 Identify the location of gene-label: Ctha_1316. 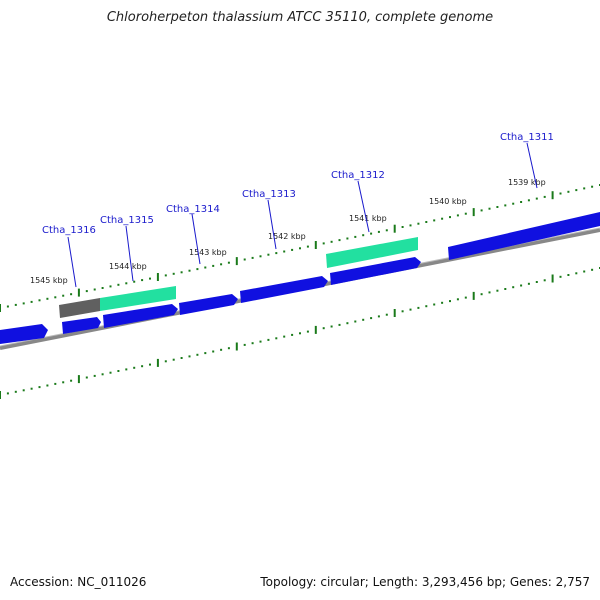
(69, 230).